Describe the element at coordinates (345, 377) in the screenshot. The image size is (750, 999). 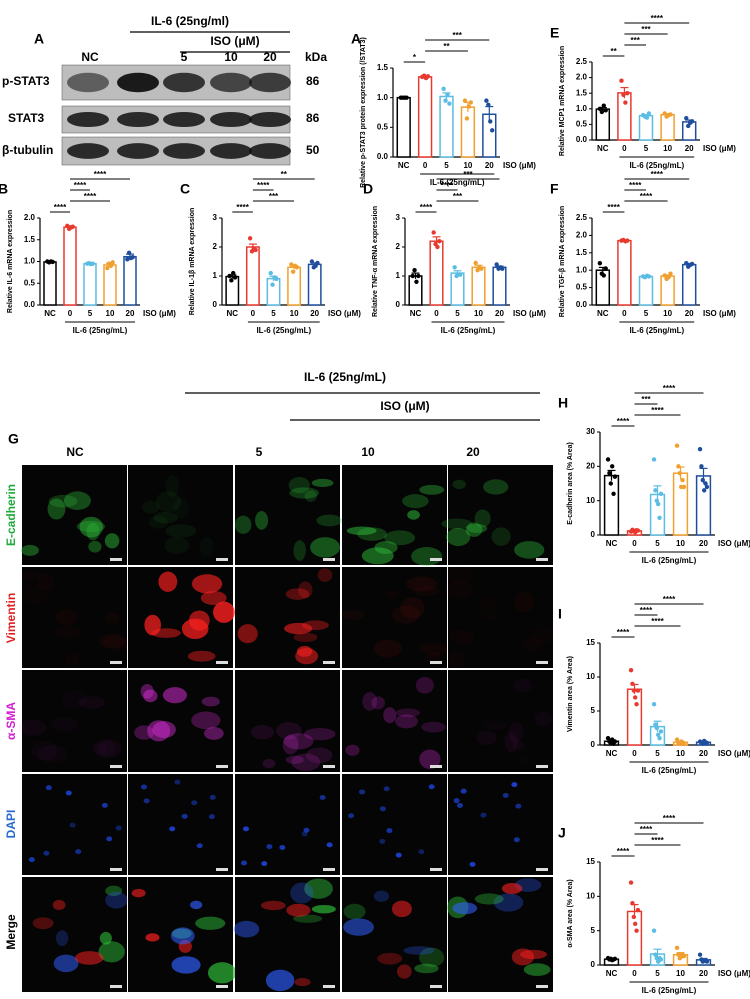
I see `treatment-label: IL-6 (25ng/mL)` at that location.